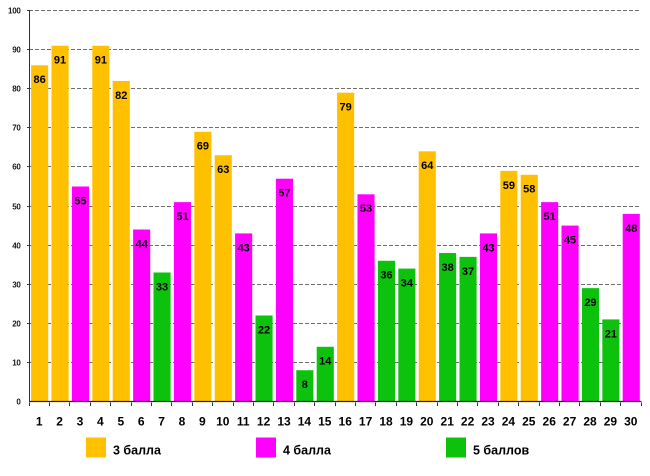 The height and width of the screenshot is (476, 650). I want to click on svg-text: 24, so click(509, 422).